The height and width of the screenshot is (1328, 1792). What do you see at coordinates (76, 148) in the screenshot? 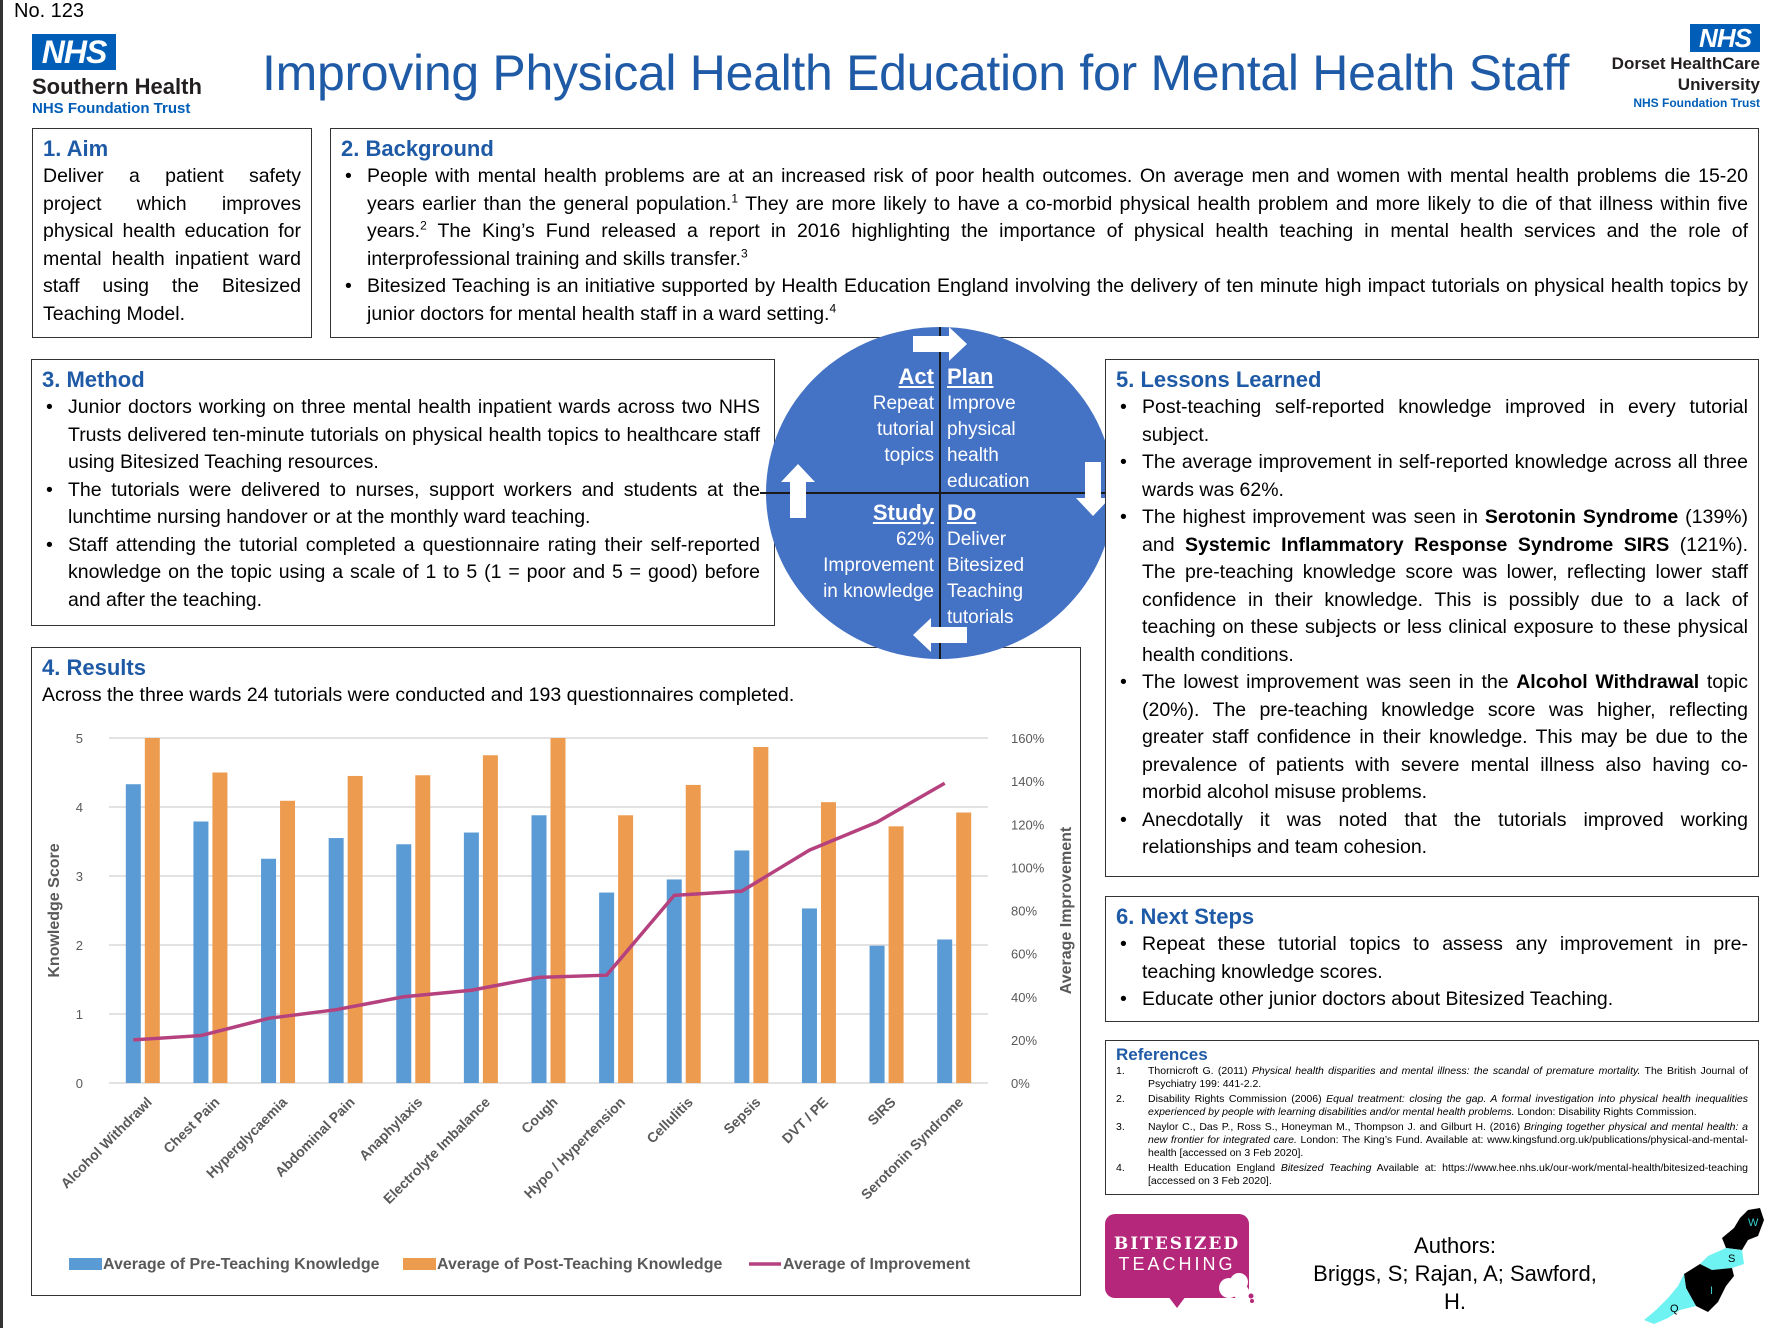
I see `aim-heading: 1. Aim` at bounding box center [76, 148].